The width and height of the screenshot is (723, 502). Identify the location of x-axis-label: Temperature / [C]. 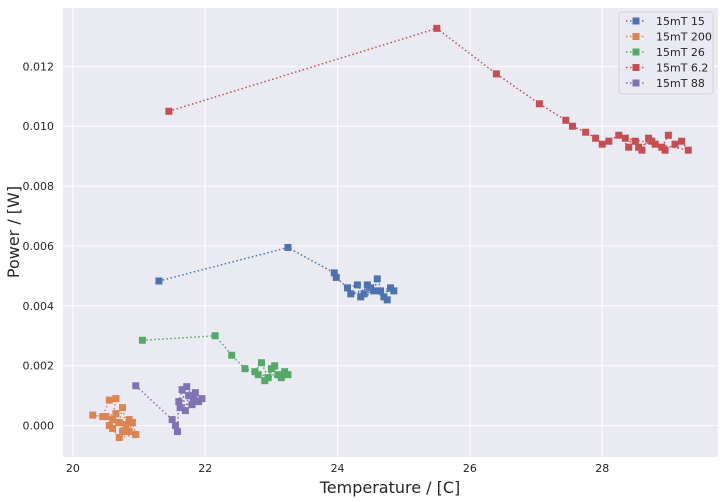
(390, 487).